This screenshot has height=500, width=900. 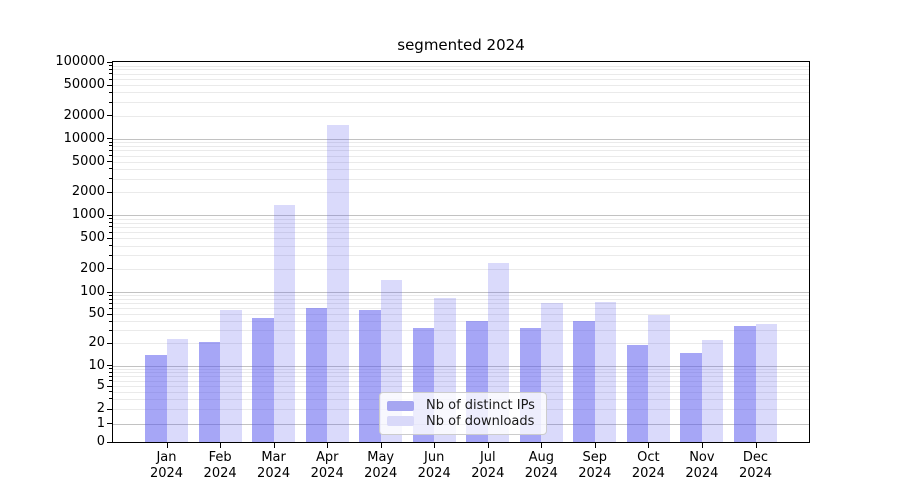 What do you see at coordinates (84, 84) in the screenshot?
I see `y-tick-label: 50000` at bounding box center [84, 84].